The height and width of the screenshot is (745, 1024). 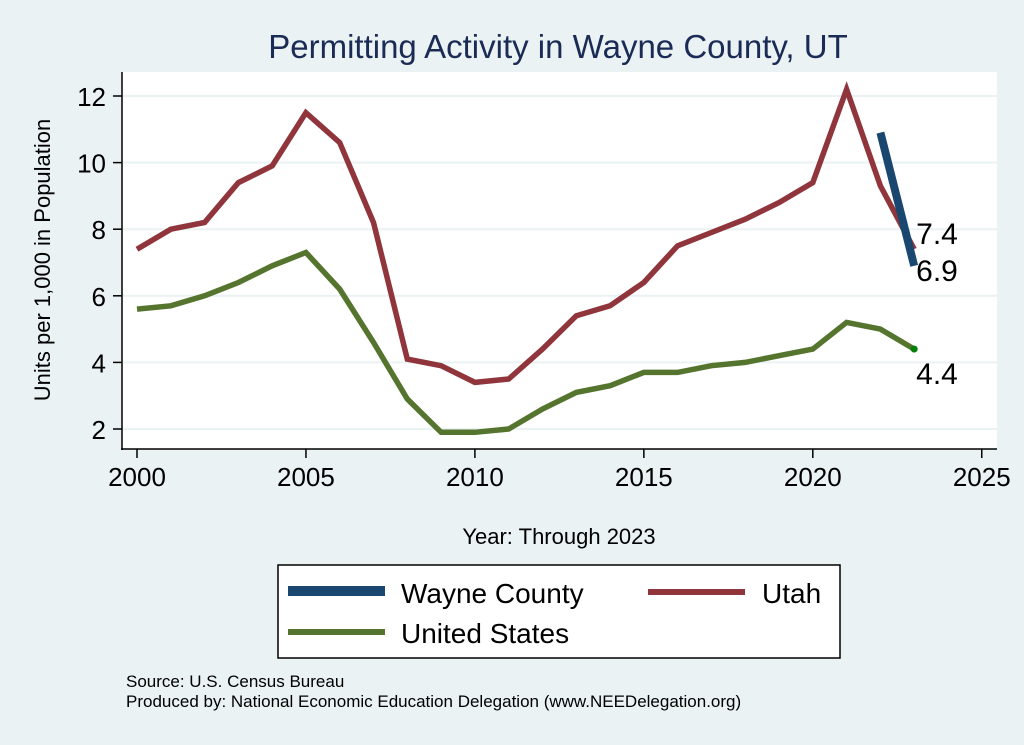 What do you see at coordinates (897, 199) in the screenshot?
I see `series-line-wayne-county` at bounding box center [897, 199].